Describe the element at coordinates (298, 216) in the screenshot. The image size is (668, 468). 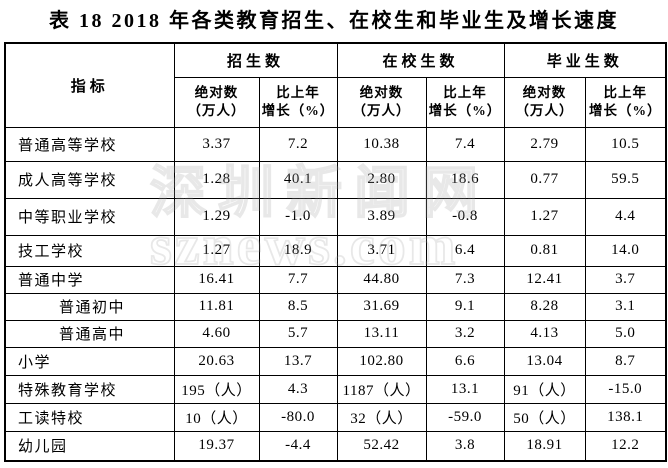
I see `cell-value: -1.0` at that location.